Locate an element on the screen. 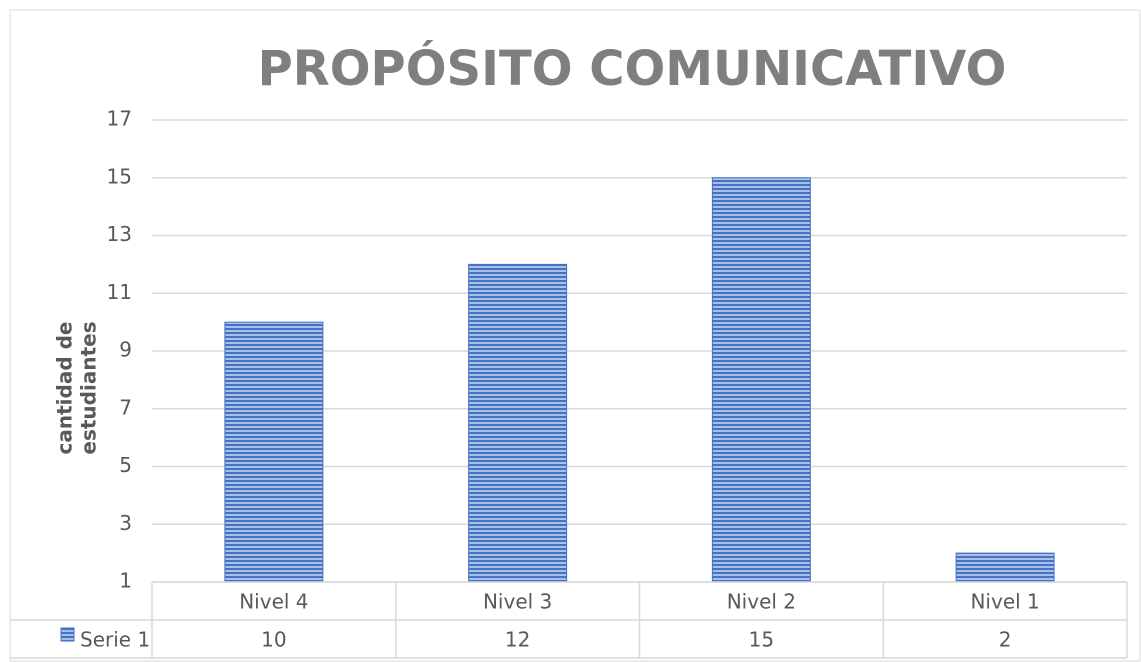 This screenshot has height=662, width=1141. y-tick-label: 17 is located at coordinates (119, 119).